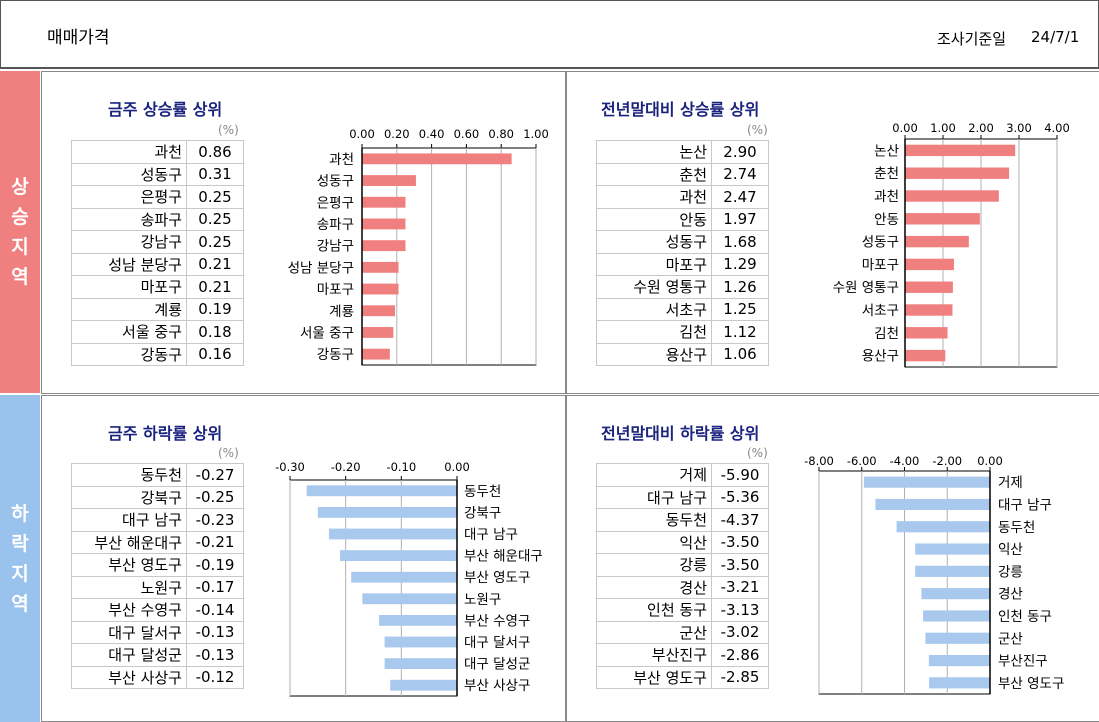 Image resolution: width=1099 pixels, height=722 pixels. I want to click on region-name: 논산, so click(654, 152).